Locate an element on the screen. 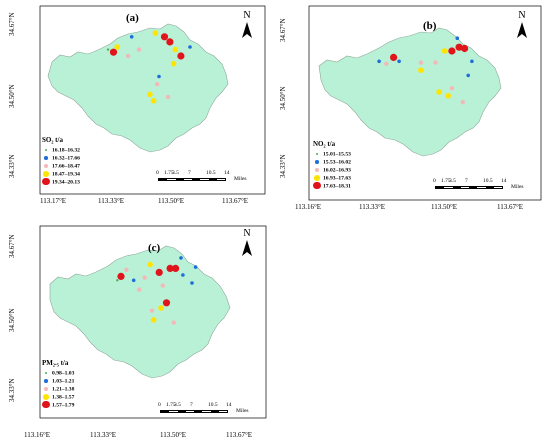 The height and width of the screenshot is (446, 550). x-tick: 113.33°E is located at coordinates (111, 201).